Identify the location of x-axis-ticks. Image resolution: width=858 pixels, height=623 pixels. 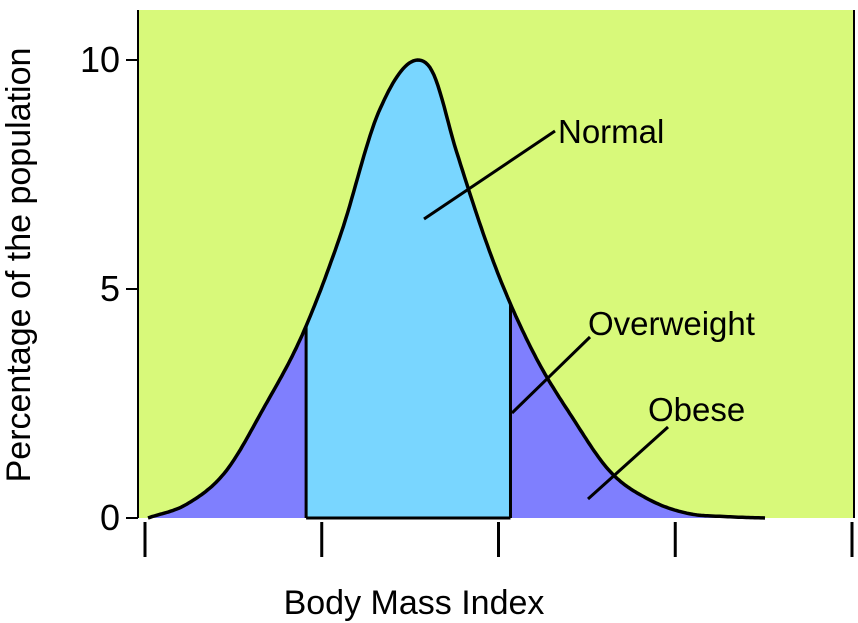
(498, 539).